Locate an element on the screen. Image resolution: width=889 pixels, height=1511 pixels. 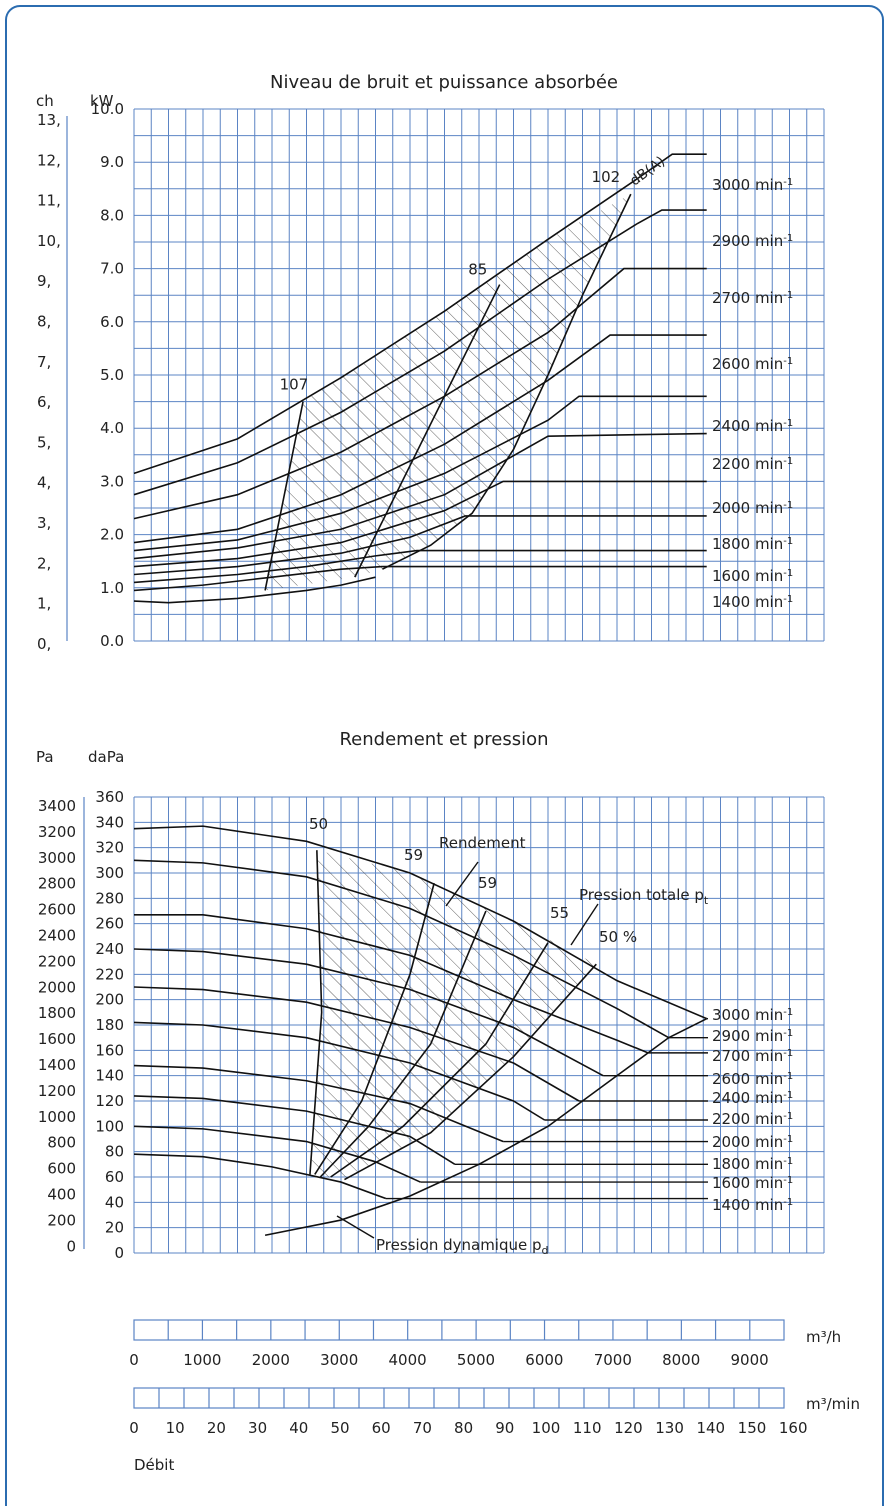
hatched-area is located at coordinates (448, 392).